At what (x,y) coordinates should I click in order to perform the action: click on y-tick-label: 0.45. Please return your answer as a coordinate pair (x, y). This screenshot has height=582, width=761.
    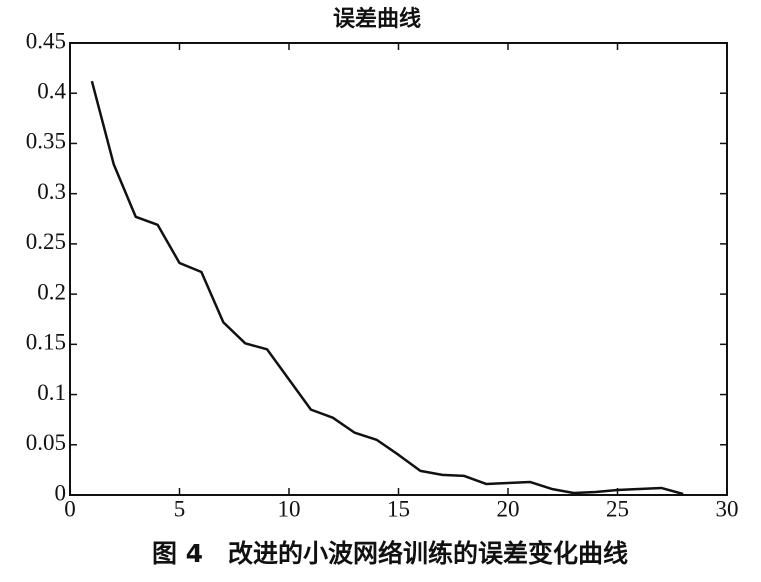
    Looking at the image, I should click on (46, 40).